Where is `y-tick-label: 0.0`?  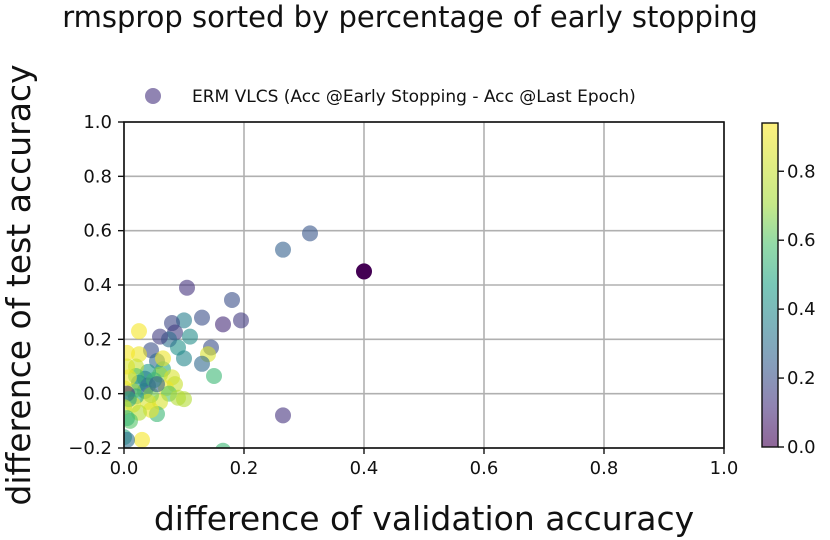
y-tick-label: 0.0 is located at coordinates (97, 394).